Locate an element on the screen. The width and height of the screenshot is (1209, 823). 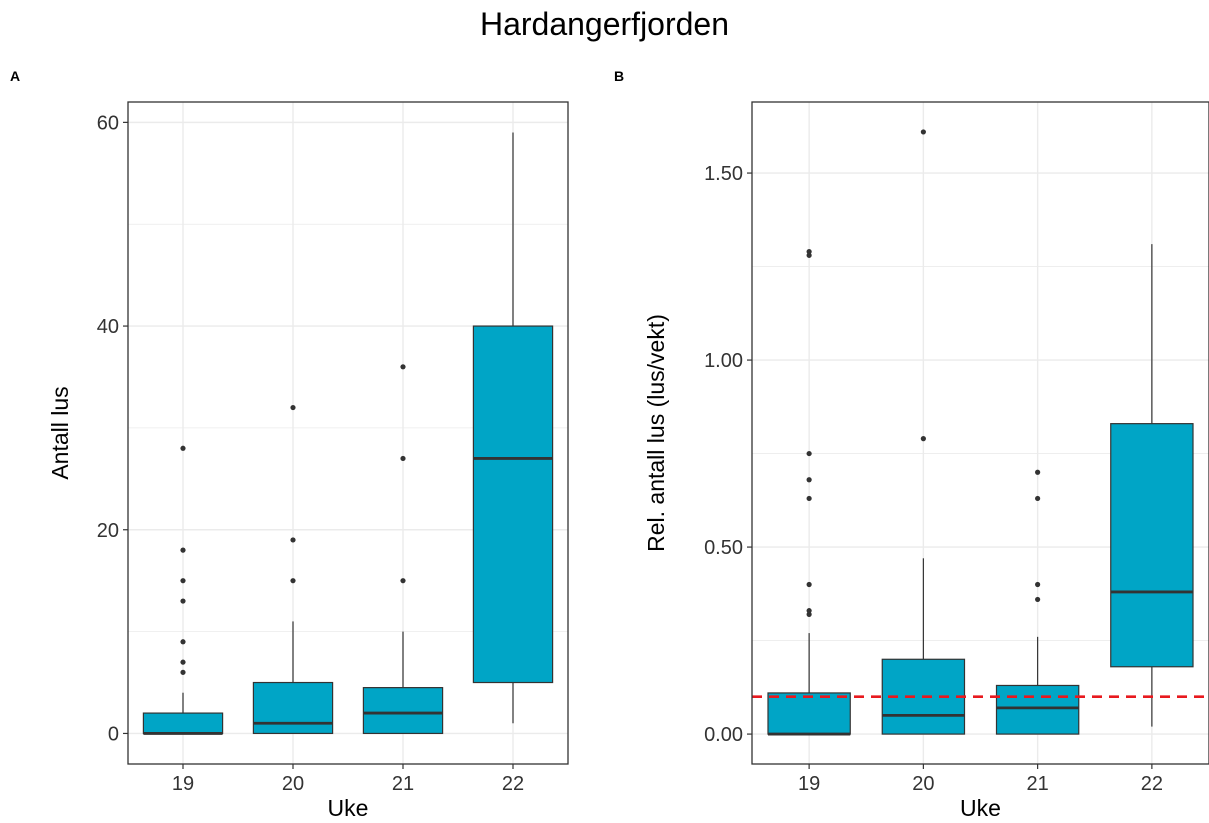
y-tick-label: 60 is located at coordinates (108, 123).